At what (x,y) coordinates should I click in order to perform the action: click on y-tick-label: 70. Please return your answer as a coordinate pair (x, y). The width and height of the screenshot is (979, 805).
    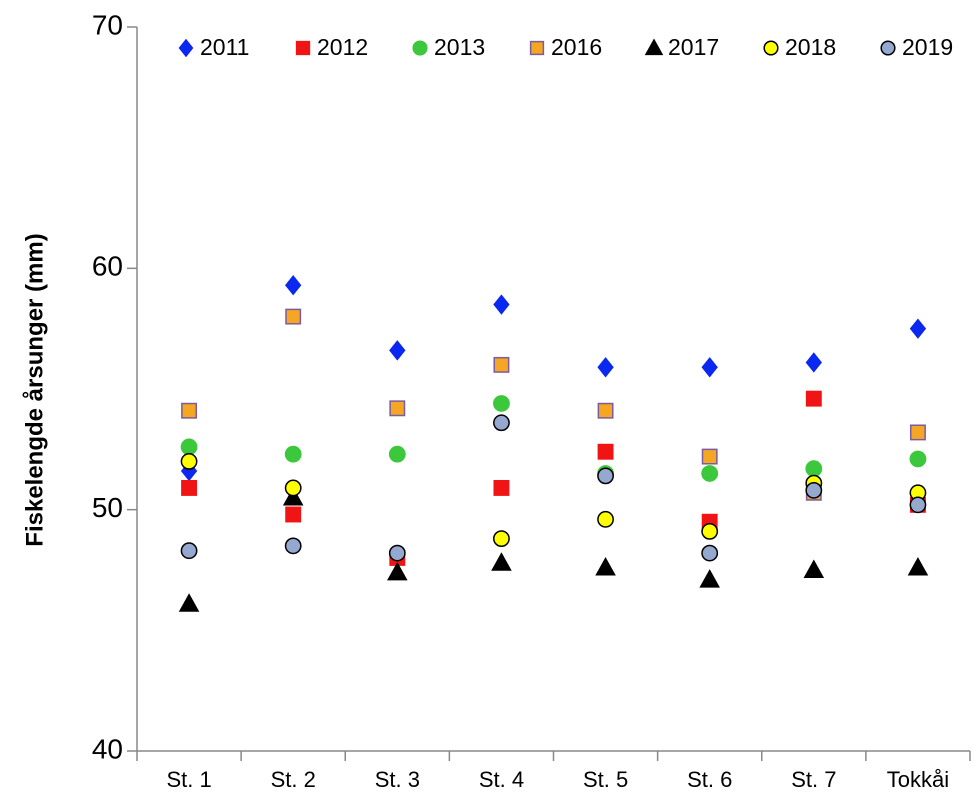
    Looking at the image, I should click on (107, 24).